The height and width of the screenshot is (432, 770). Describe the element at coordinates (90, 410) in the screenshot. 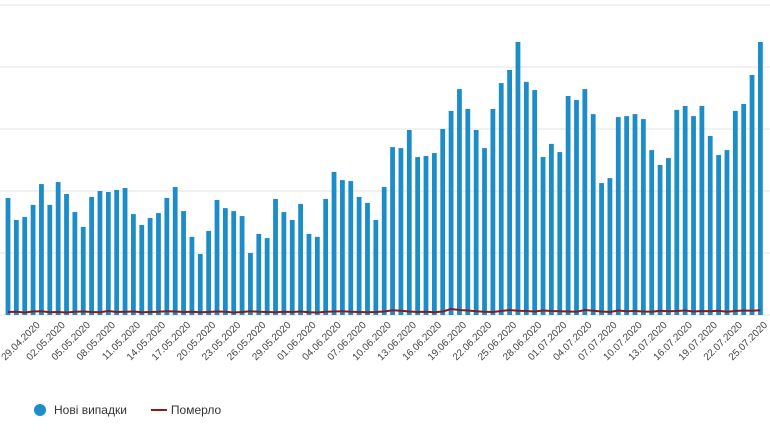

I see `legend-label: Нові випадки` at that location.